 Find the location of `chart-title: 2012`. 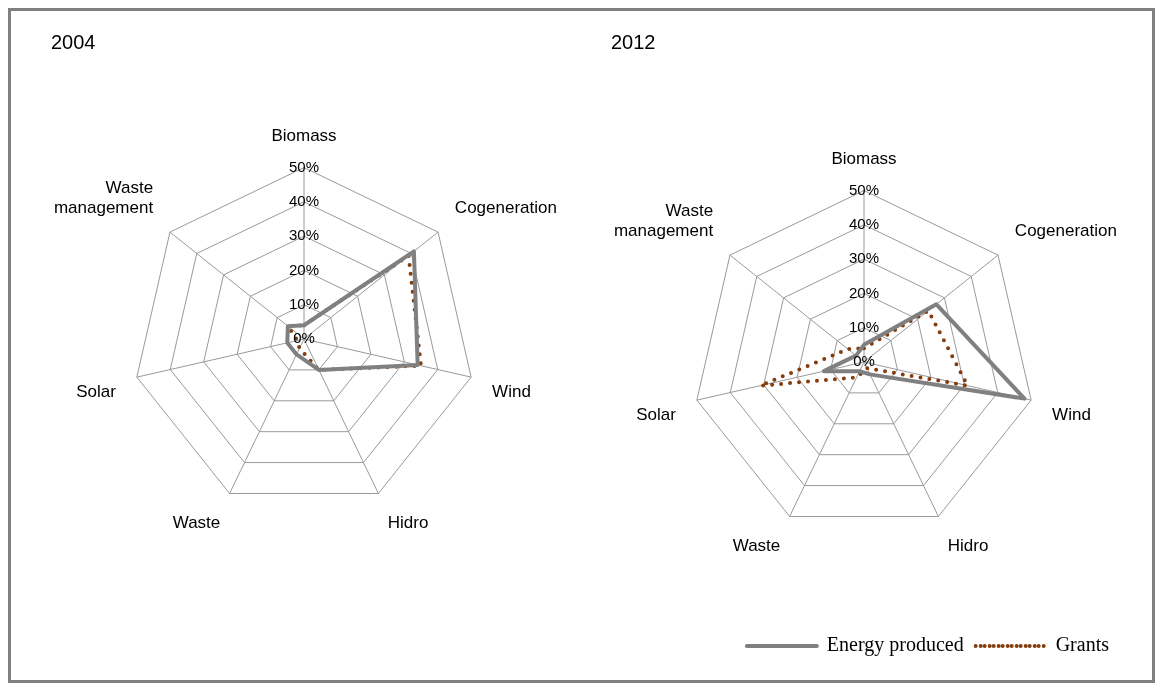

chart-title: 2012 is located at coordinates (633, 41).